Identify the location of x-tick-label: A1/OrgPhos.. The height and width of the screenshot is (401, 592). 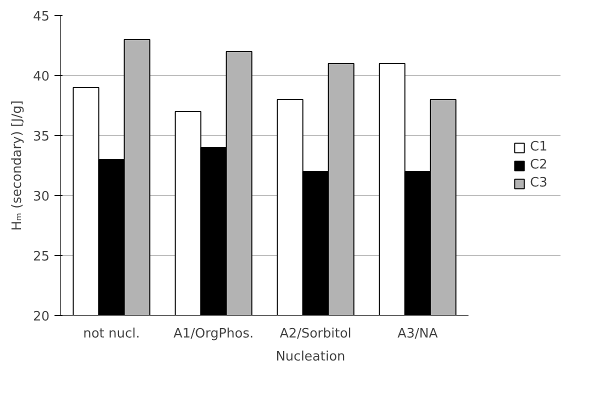
(214, 334).